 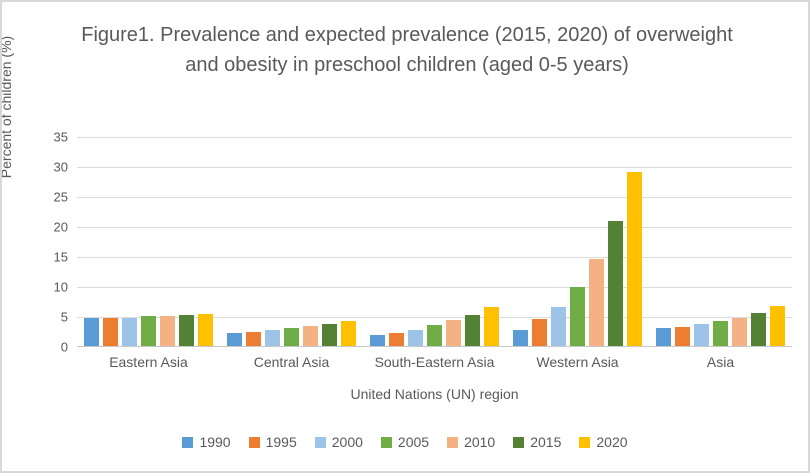 What do you see at coordinates (186, 331) in the screenshot?
I see `bar-2015-eastern-asia` at bounding box center [186, 331].